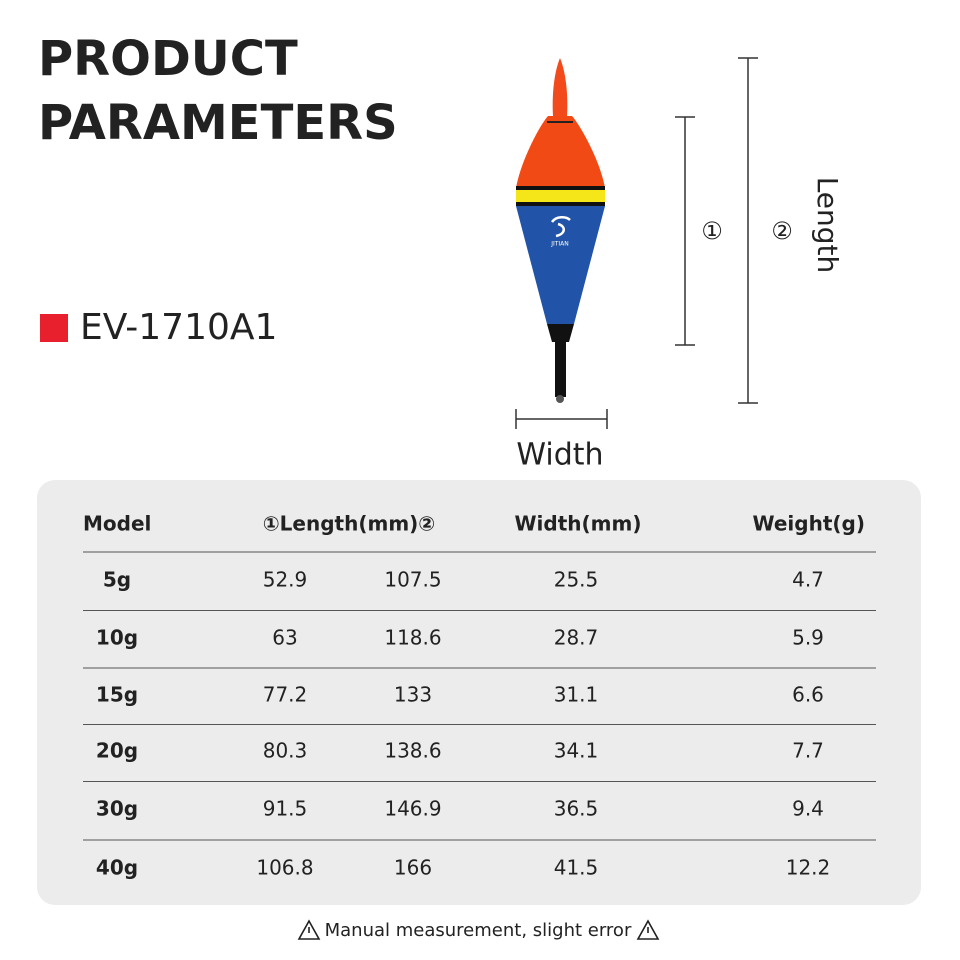  I want to click on value-cell: 31.1, so click(576, 695).